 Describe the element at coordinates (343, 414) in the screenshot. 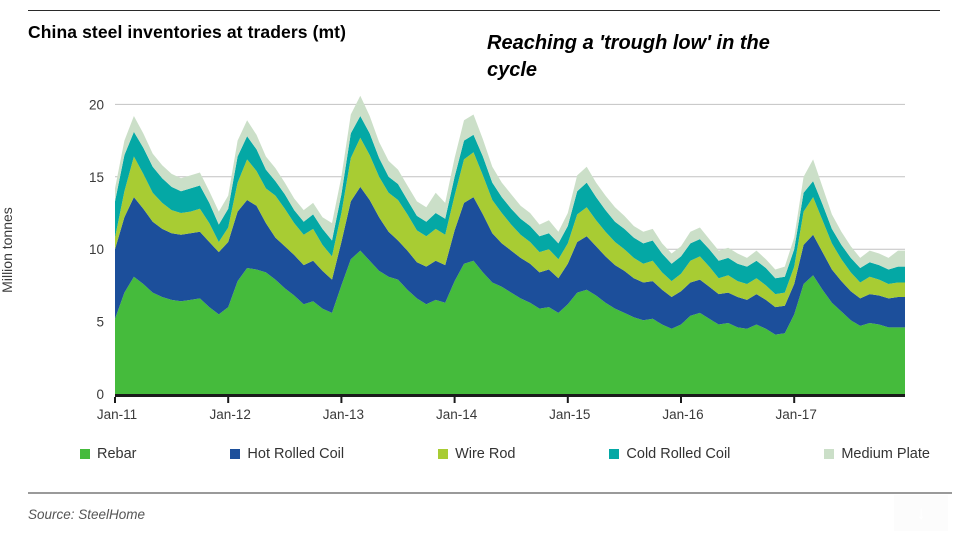

I see `x-tick-label-Jan-13: Jan-13` at that location.